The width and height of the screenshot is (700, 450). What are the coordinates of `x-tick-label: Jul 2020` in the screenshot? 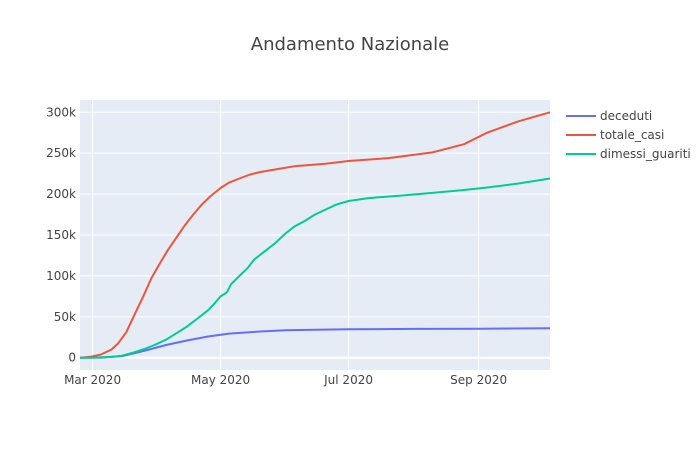 It's located at (348, 380).